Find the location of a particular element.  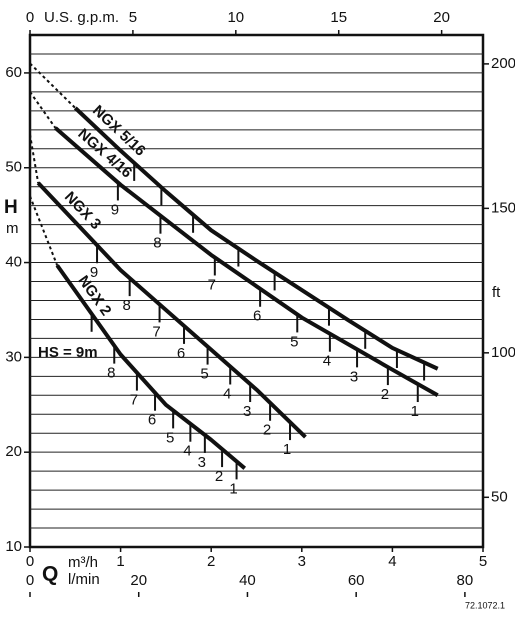

x3-tick-label: 20 is located at coordinates (441, 17).